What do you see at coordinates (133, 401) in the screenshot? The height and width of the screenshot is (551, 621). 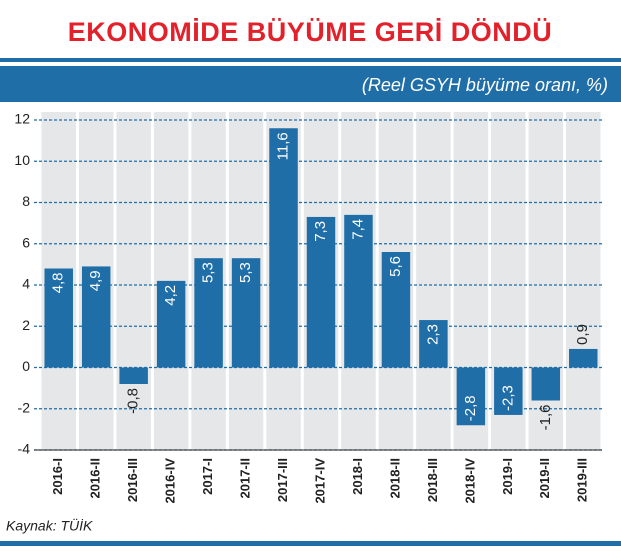 I see `value-label: -0,8` at bounding box center [133, 401].